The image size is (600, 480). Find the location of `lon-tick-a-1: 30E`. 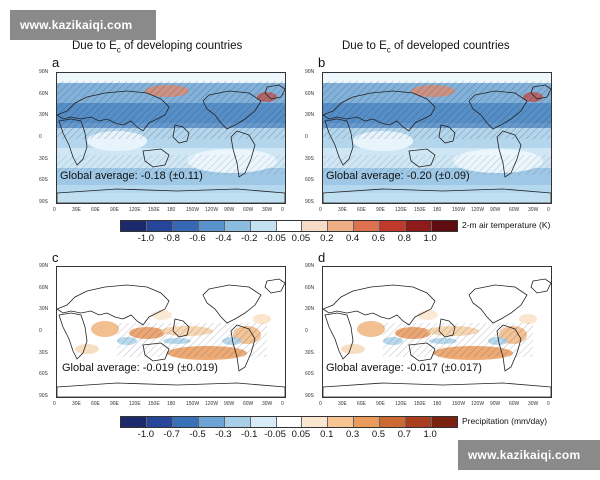

lon-tick-a-1: 30E is located at coordinates (76, 210).